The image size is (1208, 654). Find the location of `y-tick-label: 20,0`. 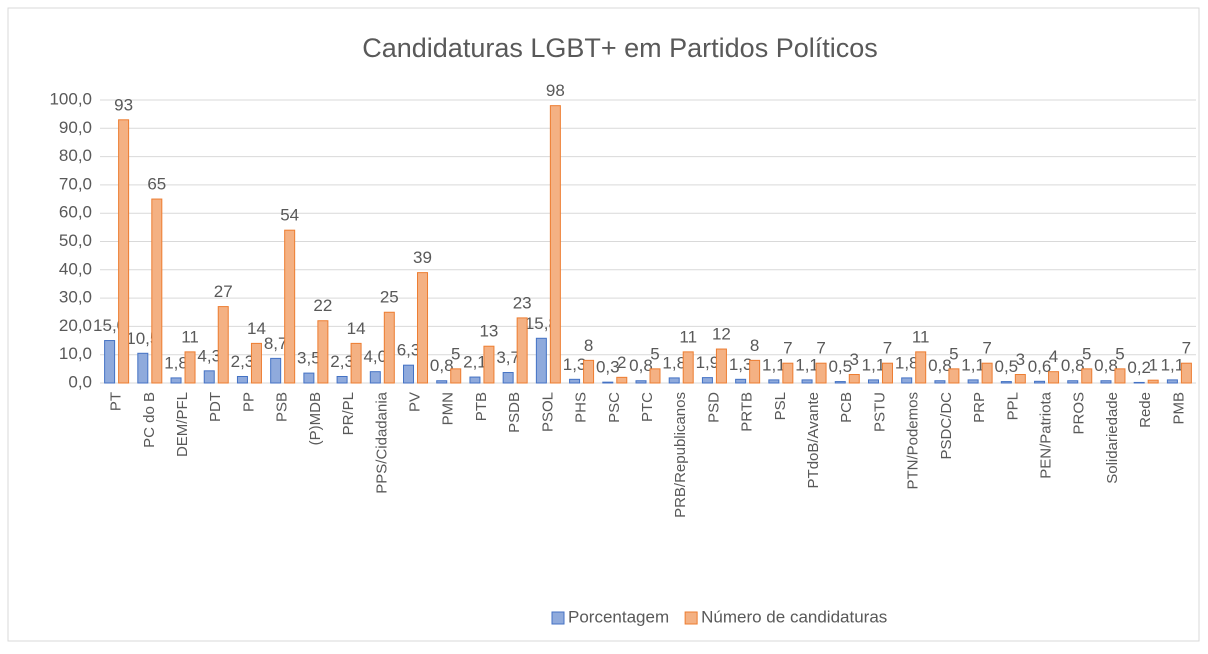

y-tick-label: 20,0 is located at coordinates (75, 325).